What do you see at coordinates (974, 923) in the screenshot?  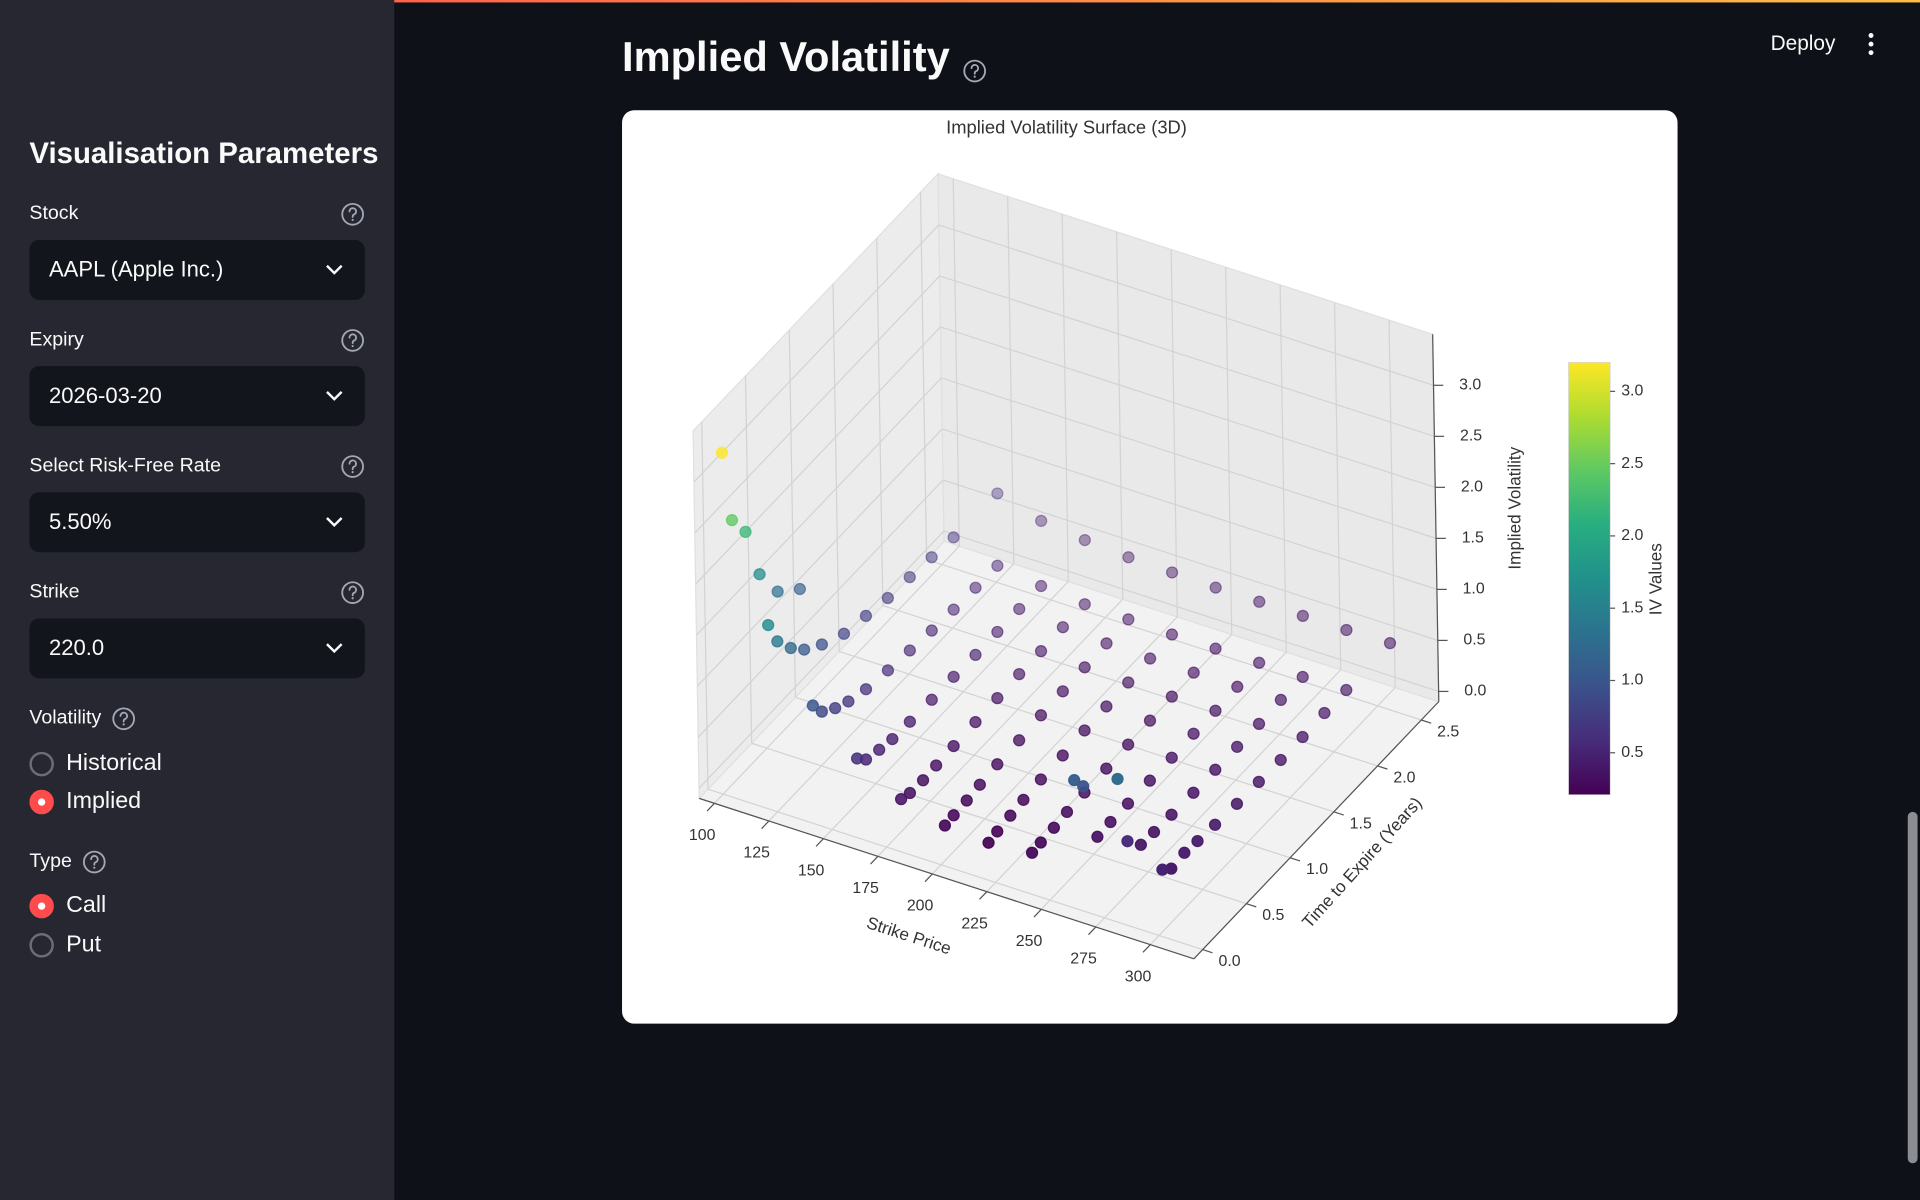 I see `x-tick-label: 225` at bounding box center [974, 923].